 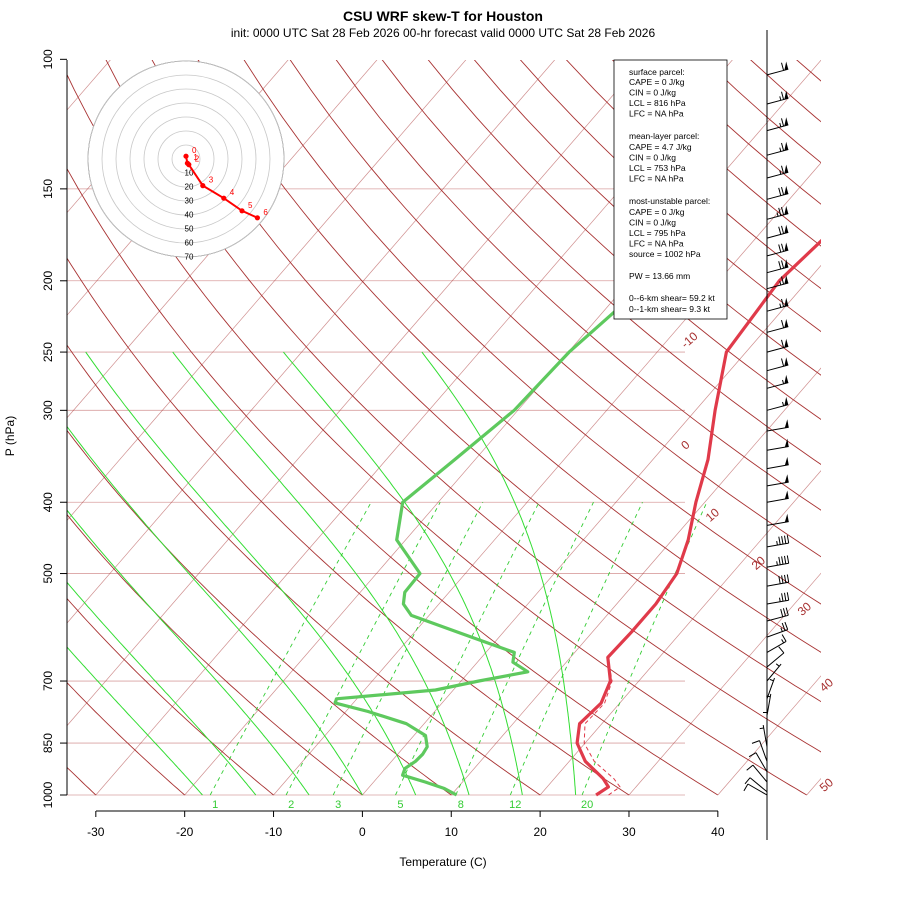 I want to click on hodograph-ring-label: 30, so click(x=189, y=201).